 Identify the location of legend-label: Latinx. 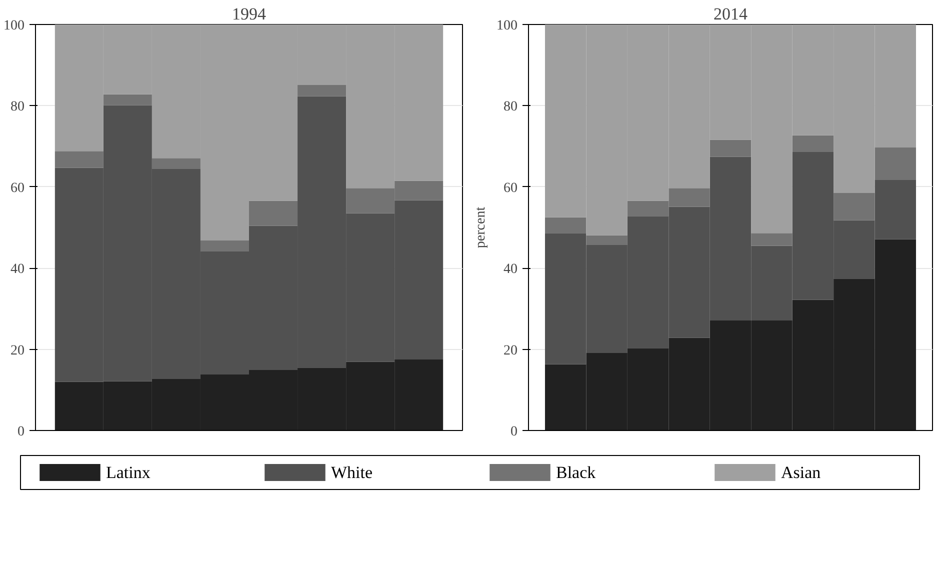
(128, 472).